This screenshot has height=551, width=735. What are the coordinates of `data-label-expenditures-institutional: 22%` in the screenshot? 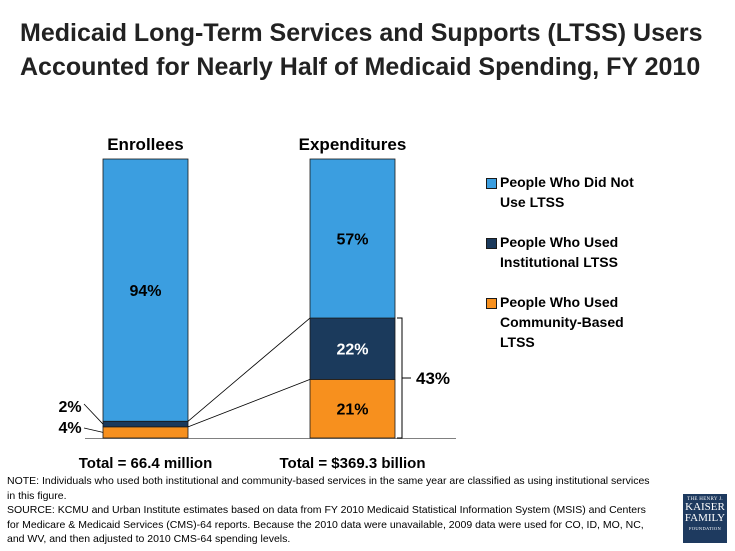 It's located at (352, 350).